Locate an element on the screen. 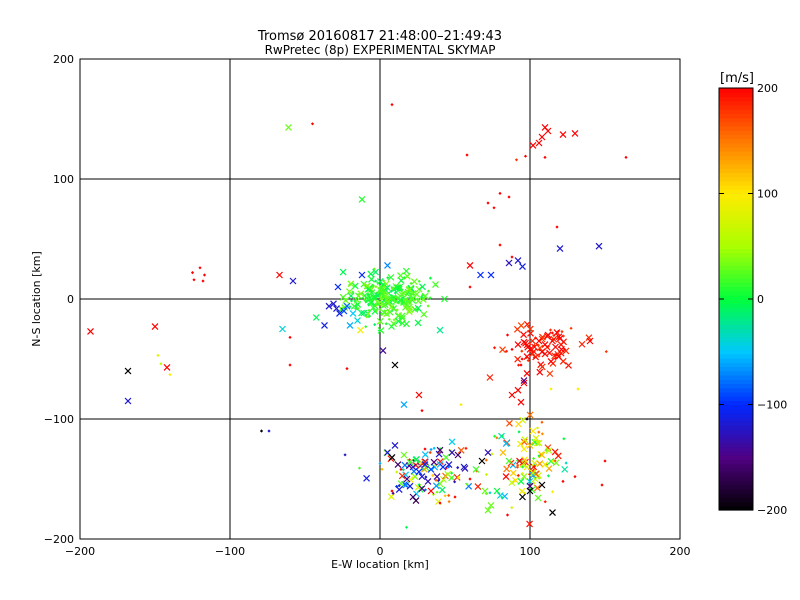 Image resolution: width=800 pixels, height=600 pixels. x-tick-label: −100 is located at coordinates (230, 551).